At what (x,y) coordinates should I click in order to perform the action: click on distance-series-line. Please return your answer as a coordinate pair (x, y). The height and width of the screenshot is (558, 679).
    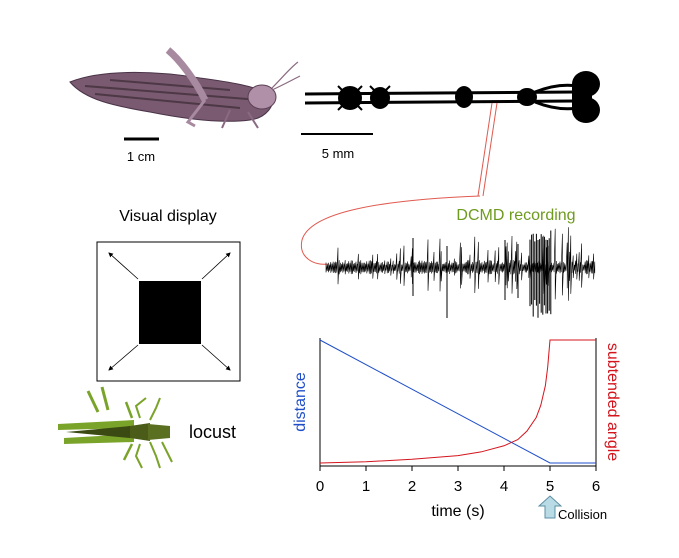
    Looking at the image, I should click on (457, 401).